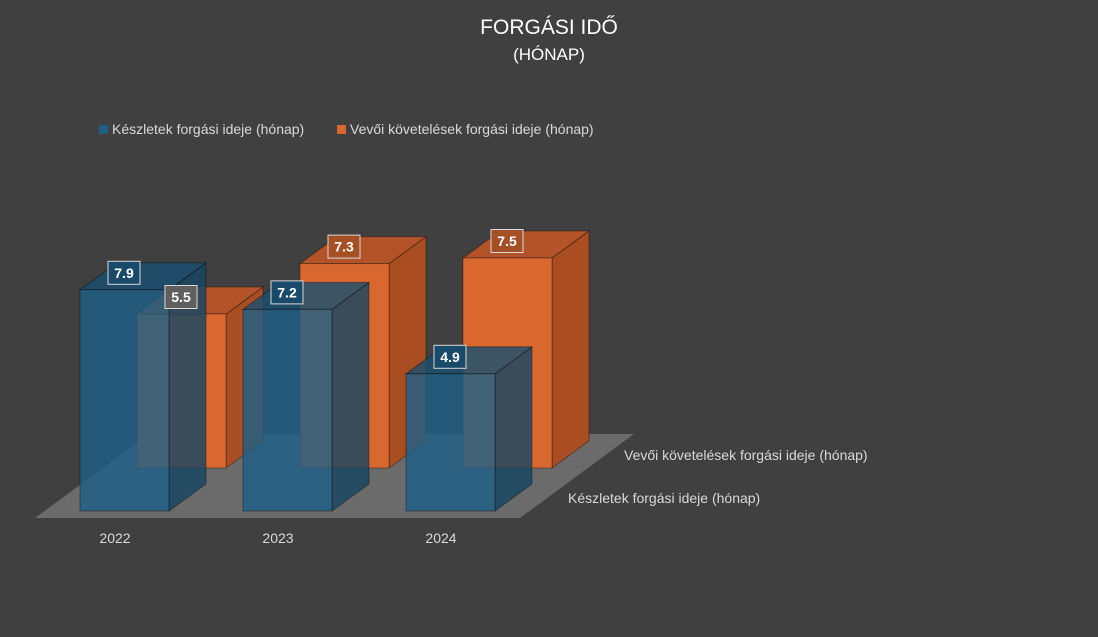 The height and width of the screenshot is (637, 1098). I want to click on data-label-s1-2022-box, so click(124, 272).